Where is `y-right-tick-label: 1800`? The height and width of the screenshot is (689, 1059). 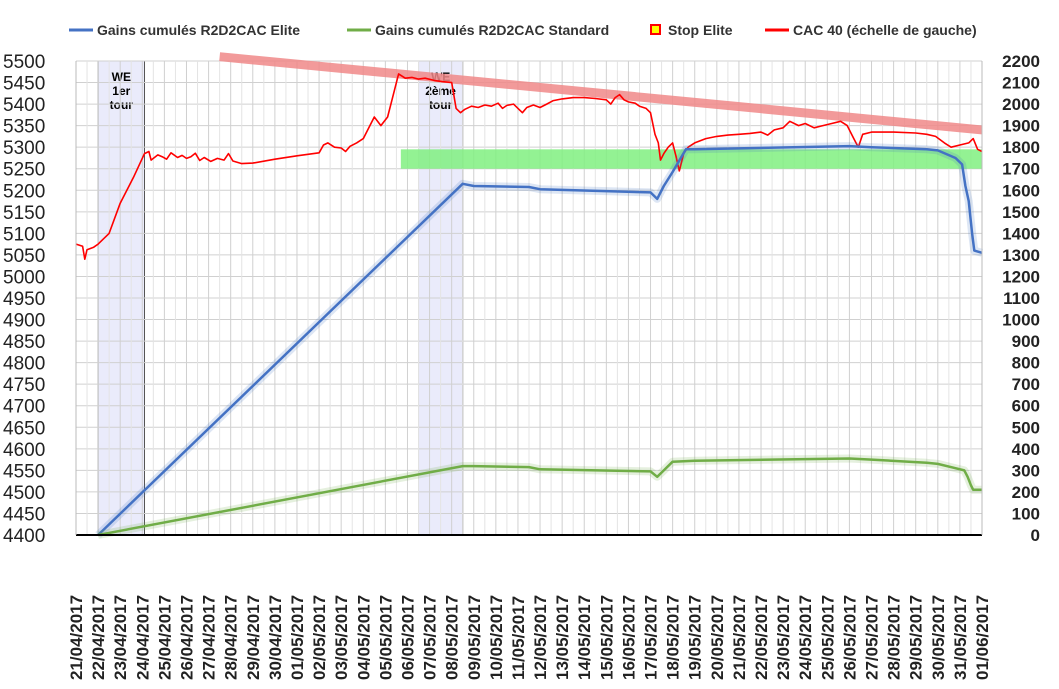
y-right-tick-label: 1800 is located at coordinates (1021, 147).